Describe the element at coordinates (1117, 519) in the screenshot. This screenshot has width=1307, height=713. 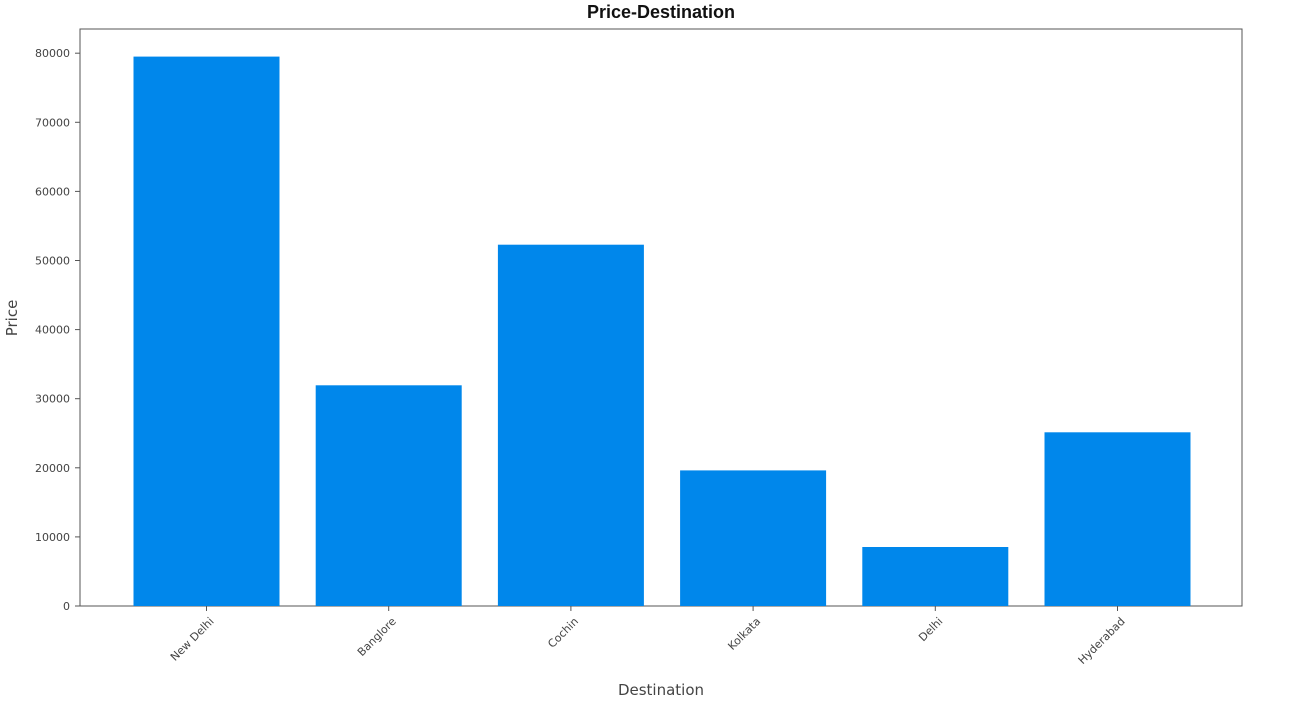
I see `bar-hyderabad` at that location.